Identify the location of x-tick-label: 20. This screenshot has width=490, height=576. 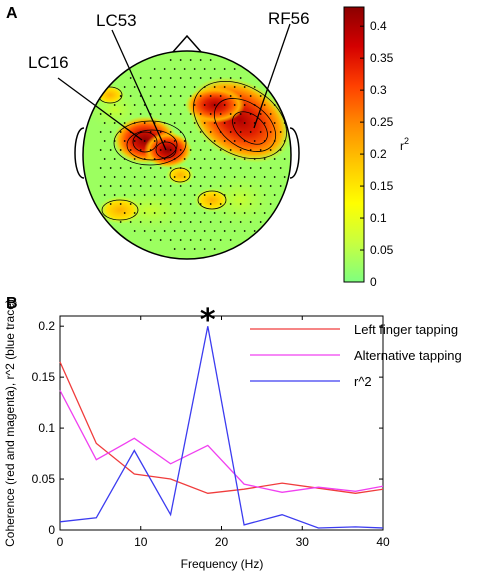
(222, 542).